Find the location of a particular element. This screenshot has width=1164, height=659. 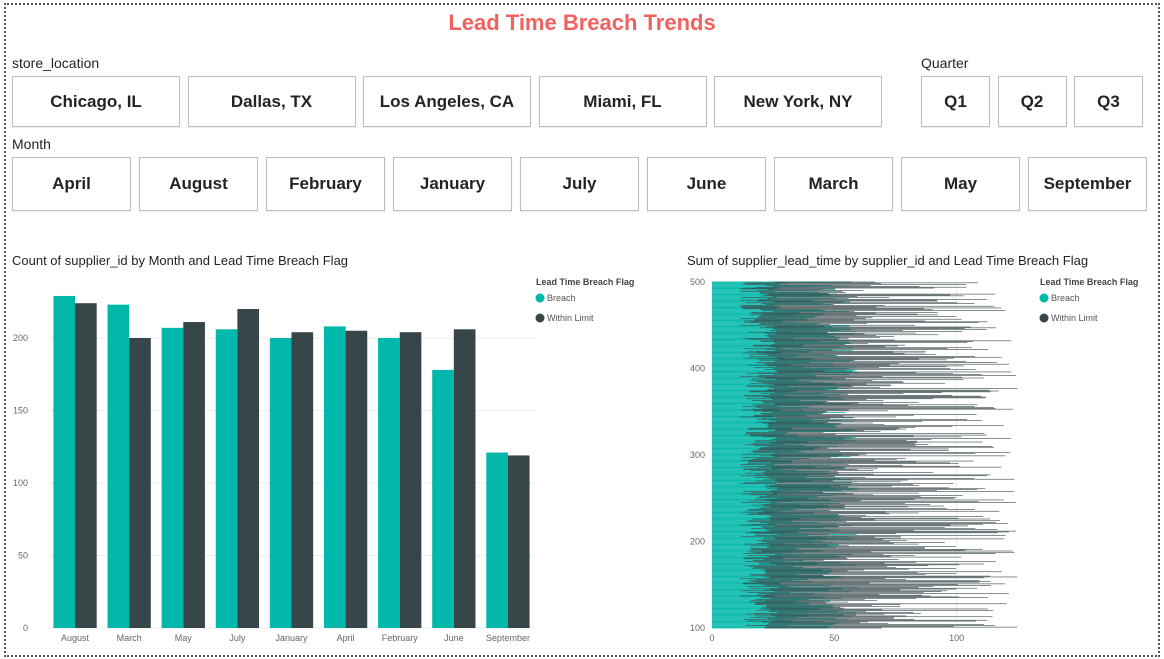

bar-breach-september is located at coordinates (497, 540).